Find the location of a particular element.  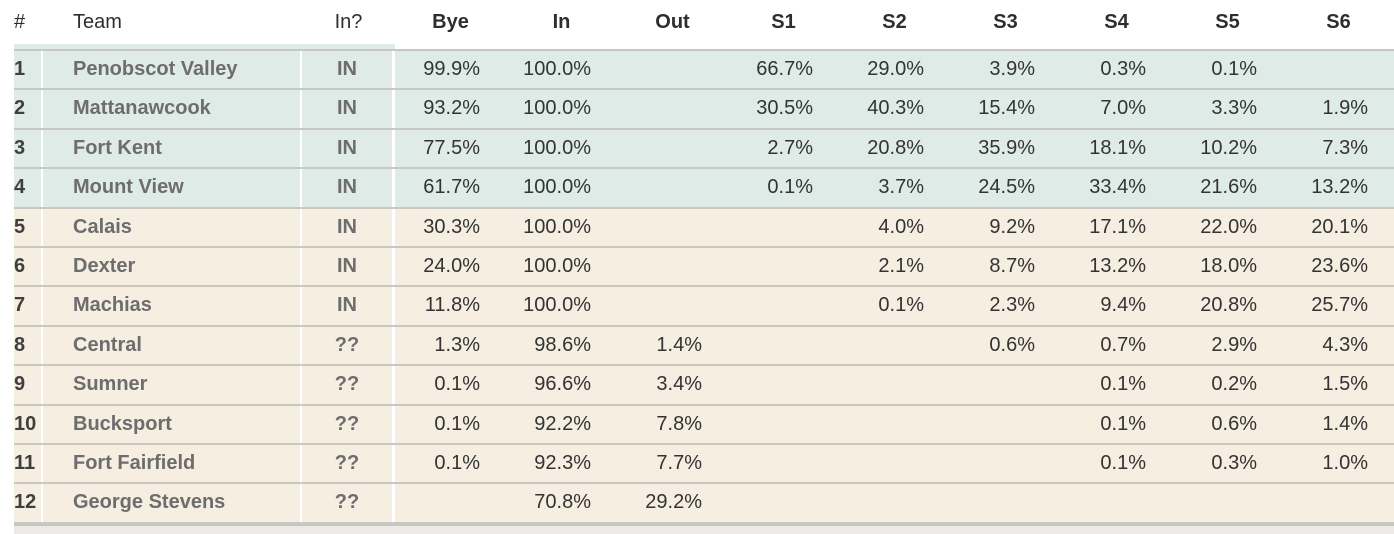

value-cell-out: 29.2% is located at coordinates (673, 502).